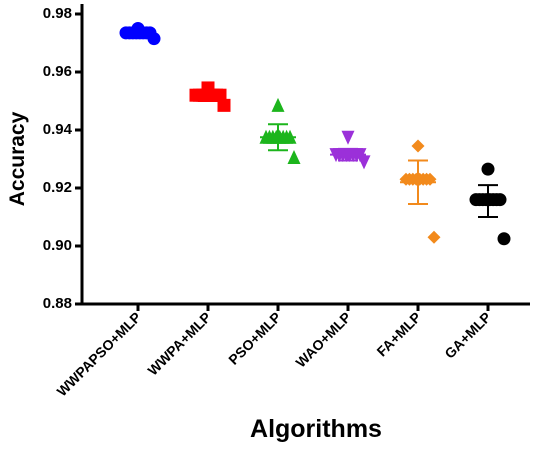 This screenshot has width=550, height=450. What do you see at coordinates (17, 158) in the screenshot?
I see `y-axis-label: Accuracy` at bounding box center [17, 158].